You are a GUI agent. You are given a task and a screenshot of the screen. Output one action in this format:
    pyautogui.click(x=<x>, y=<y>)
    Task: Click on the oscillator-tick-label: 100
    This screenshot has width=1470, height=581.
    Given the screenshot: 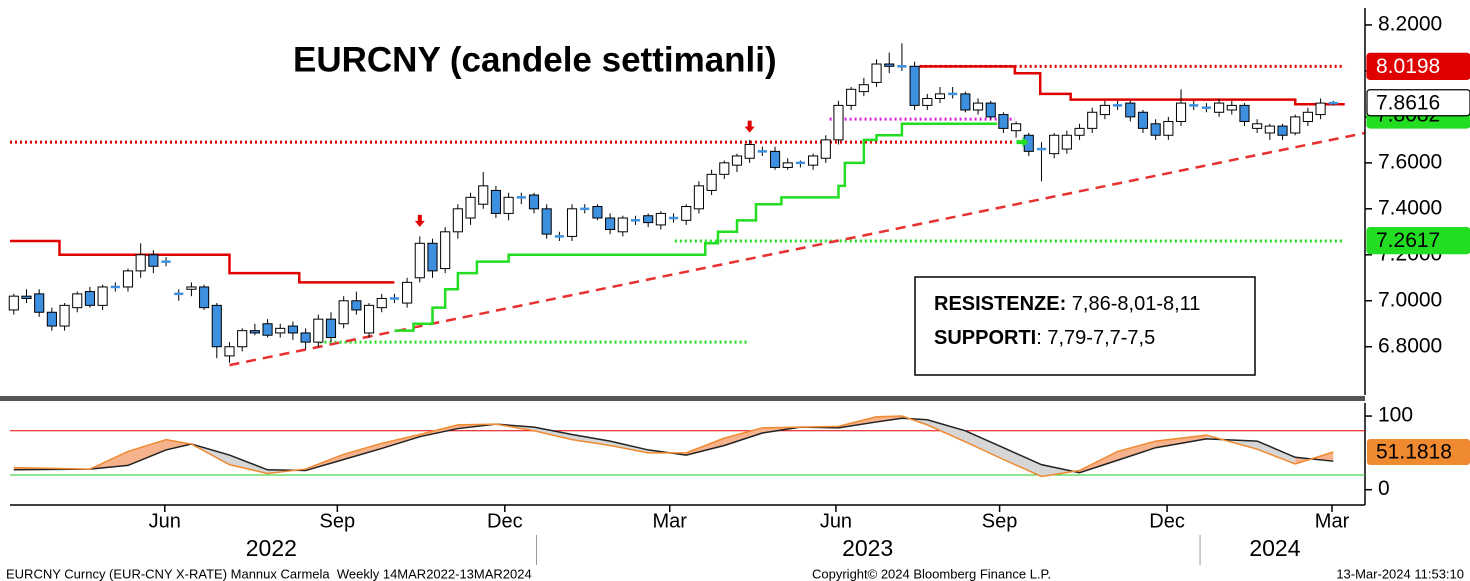 What is the action you would take?
    pyautogui.click(x=1395, y=415)
    